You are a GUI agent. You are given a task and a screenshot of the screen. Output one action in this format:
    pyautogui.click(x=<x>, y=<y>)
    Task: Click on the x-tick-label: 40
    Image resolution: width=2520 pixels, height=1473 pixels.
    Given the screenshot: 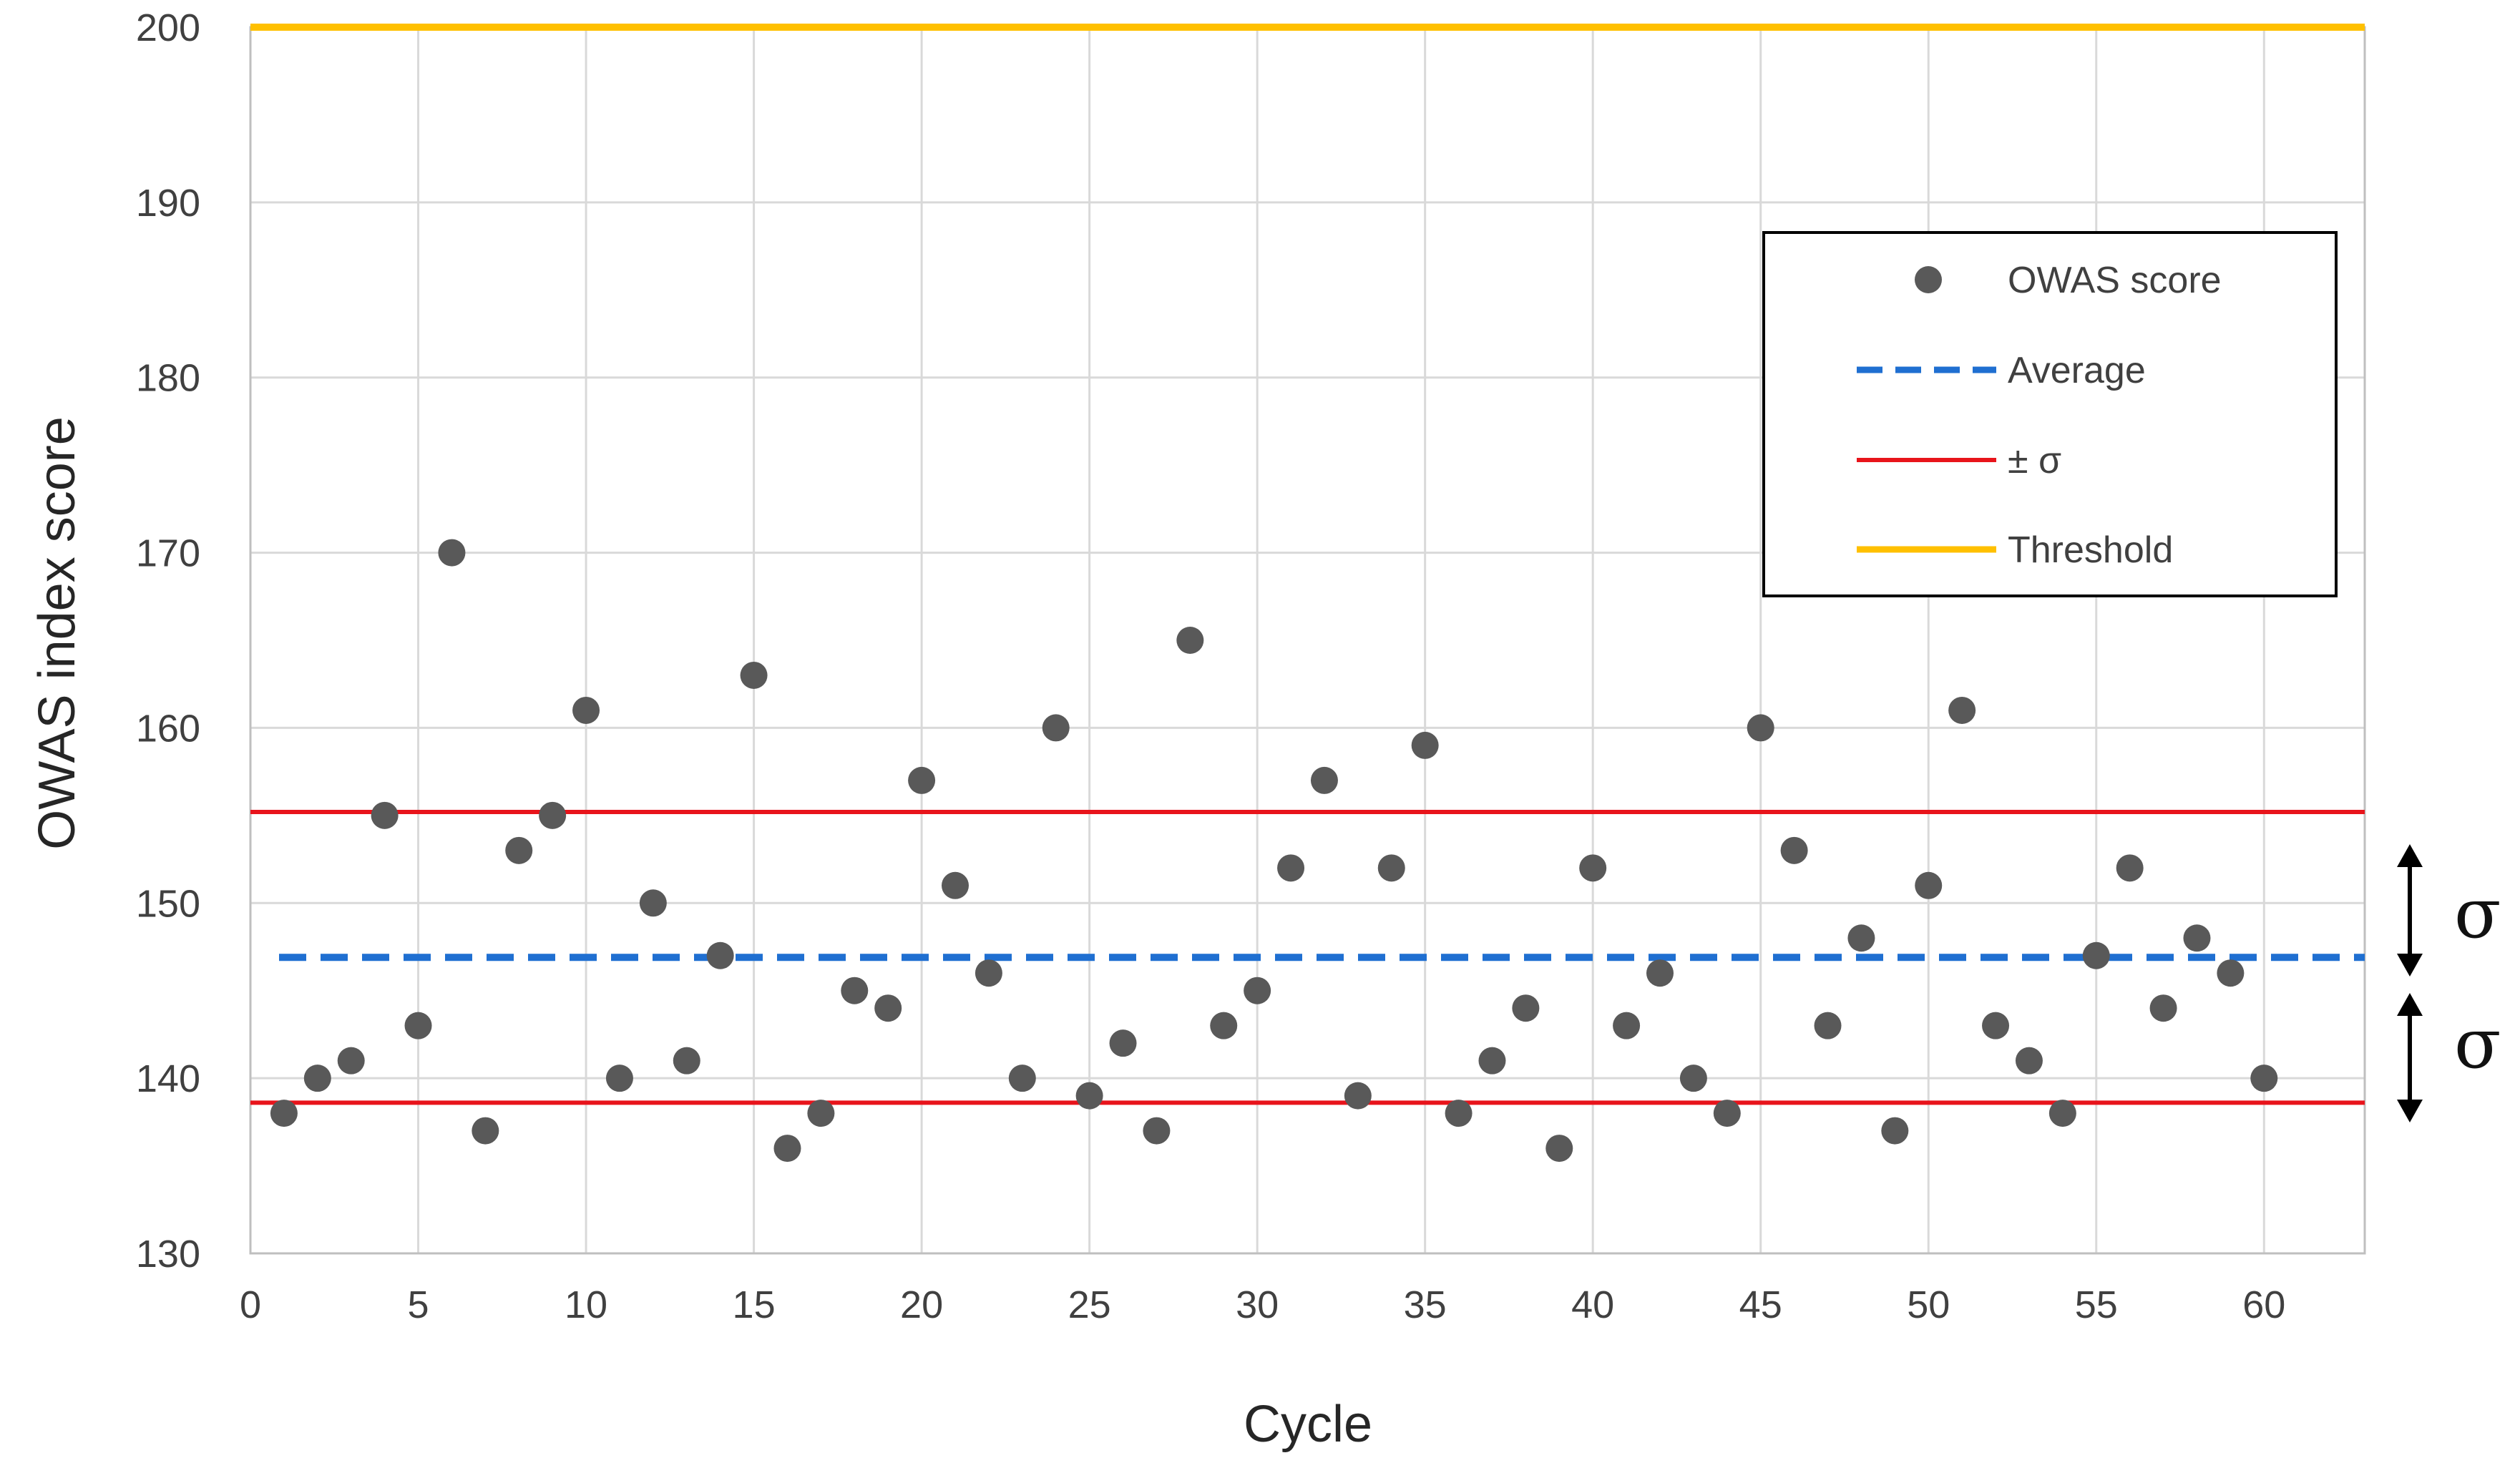 What is the action you would take?
    pyautogui.click(x=1592, y=1304)
    